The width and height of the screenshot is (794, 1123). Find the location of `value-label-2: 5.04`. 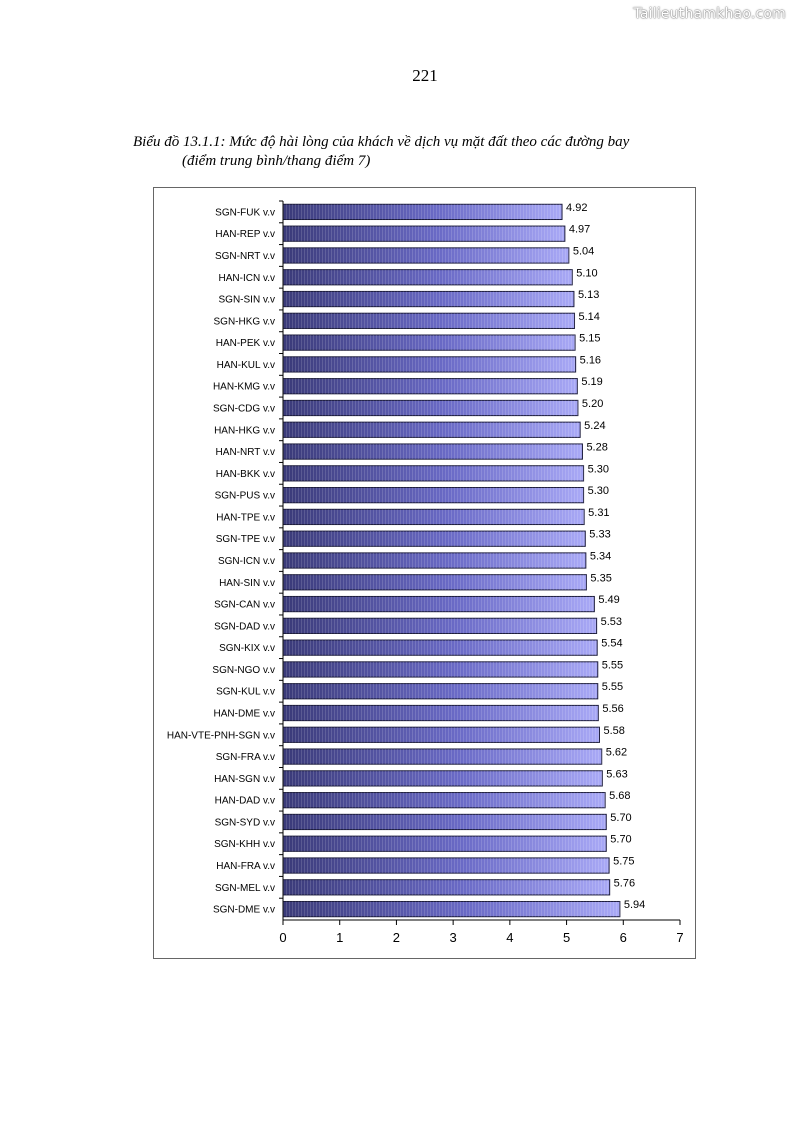

value-label-2: 5.04 is located at coordinates (583, 251).